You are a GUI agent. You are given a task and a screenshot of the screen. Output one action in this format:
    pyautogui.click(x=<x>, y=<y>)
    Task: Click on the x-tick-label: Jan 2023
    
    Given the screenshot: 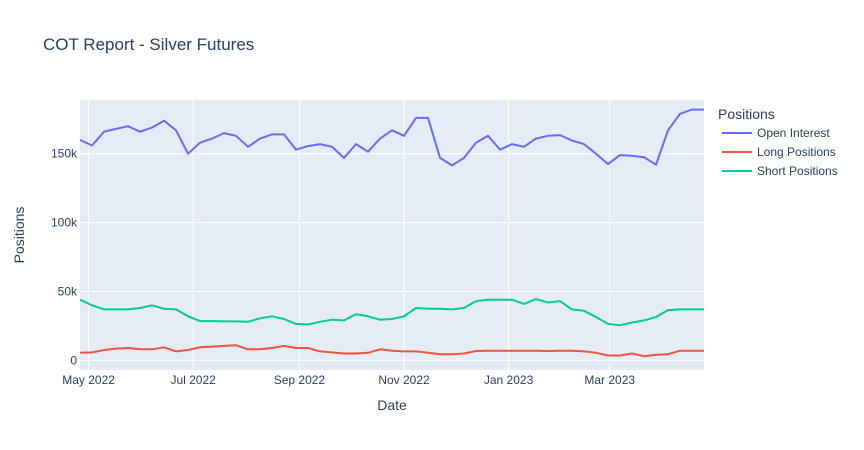 What is the action you would take?
    pyautogui.click(x=509, y=380)
    